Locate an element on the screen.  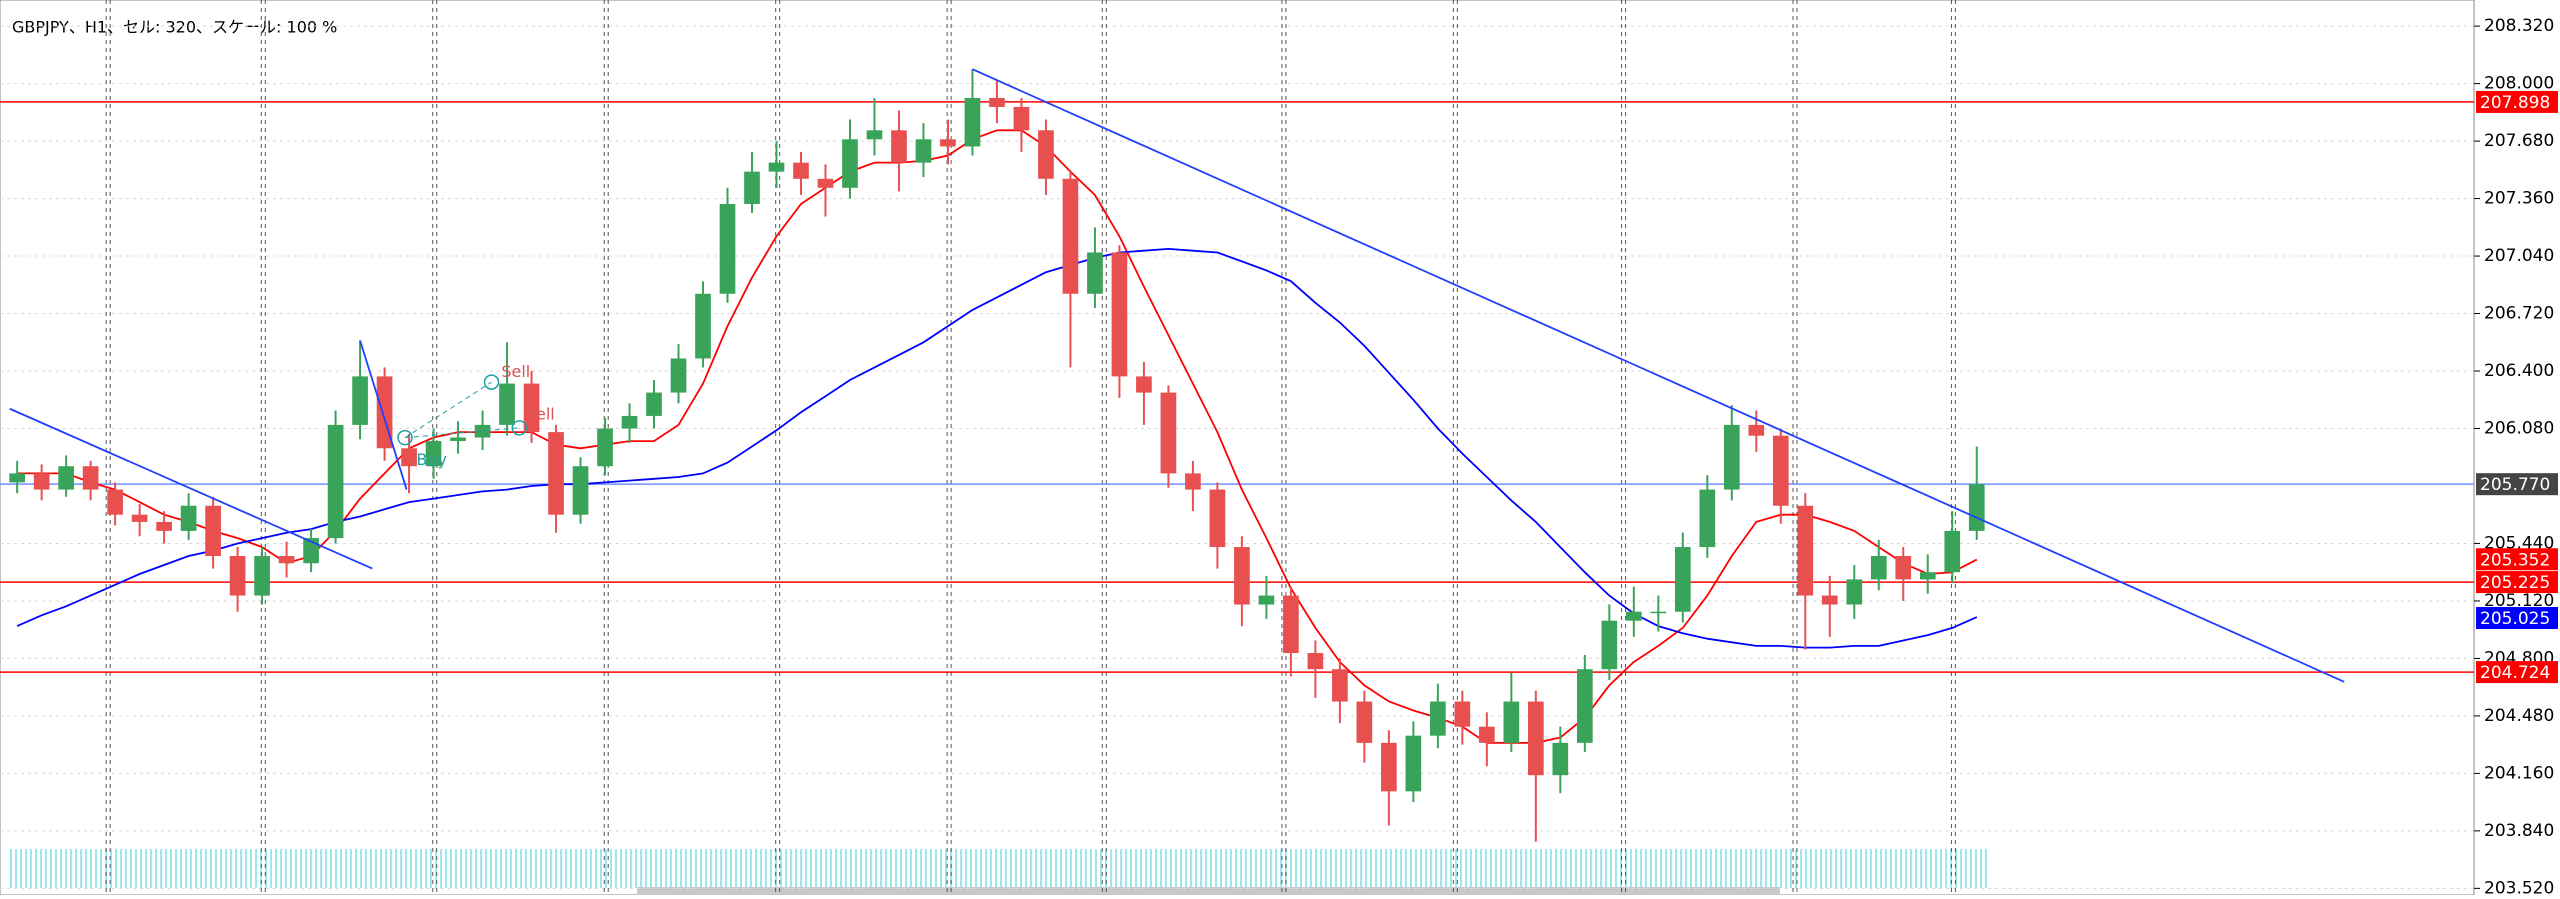
y-tick-label: 203.840 is located at coordinates (2519, 831).